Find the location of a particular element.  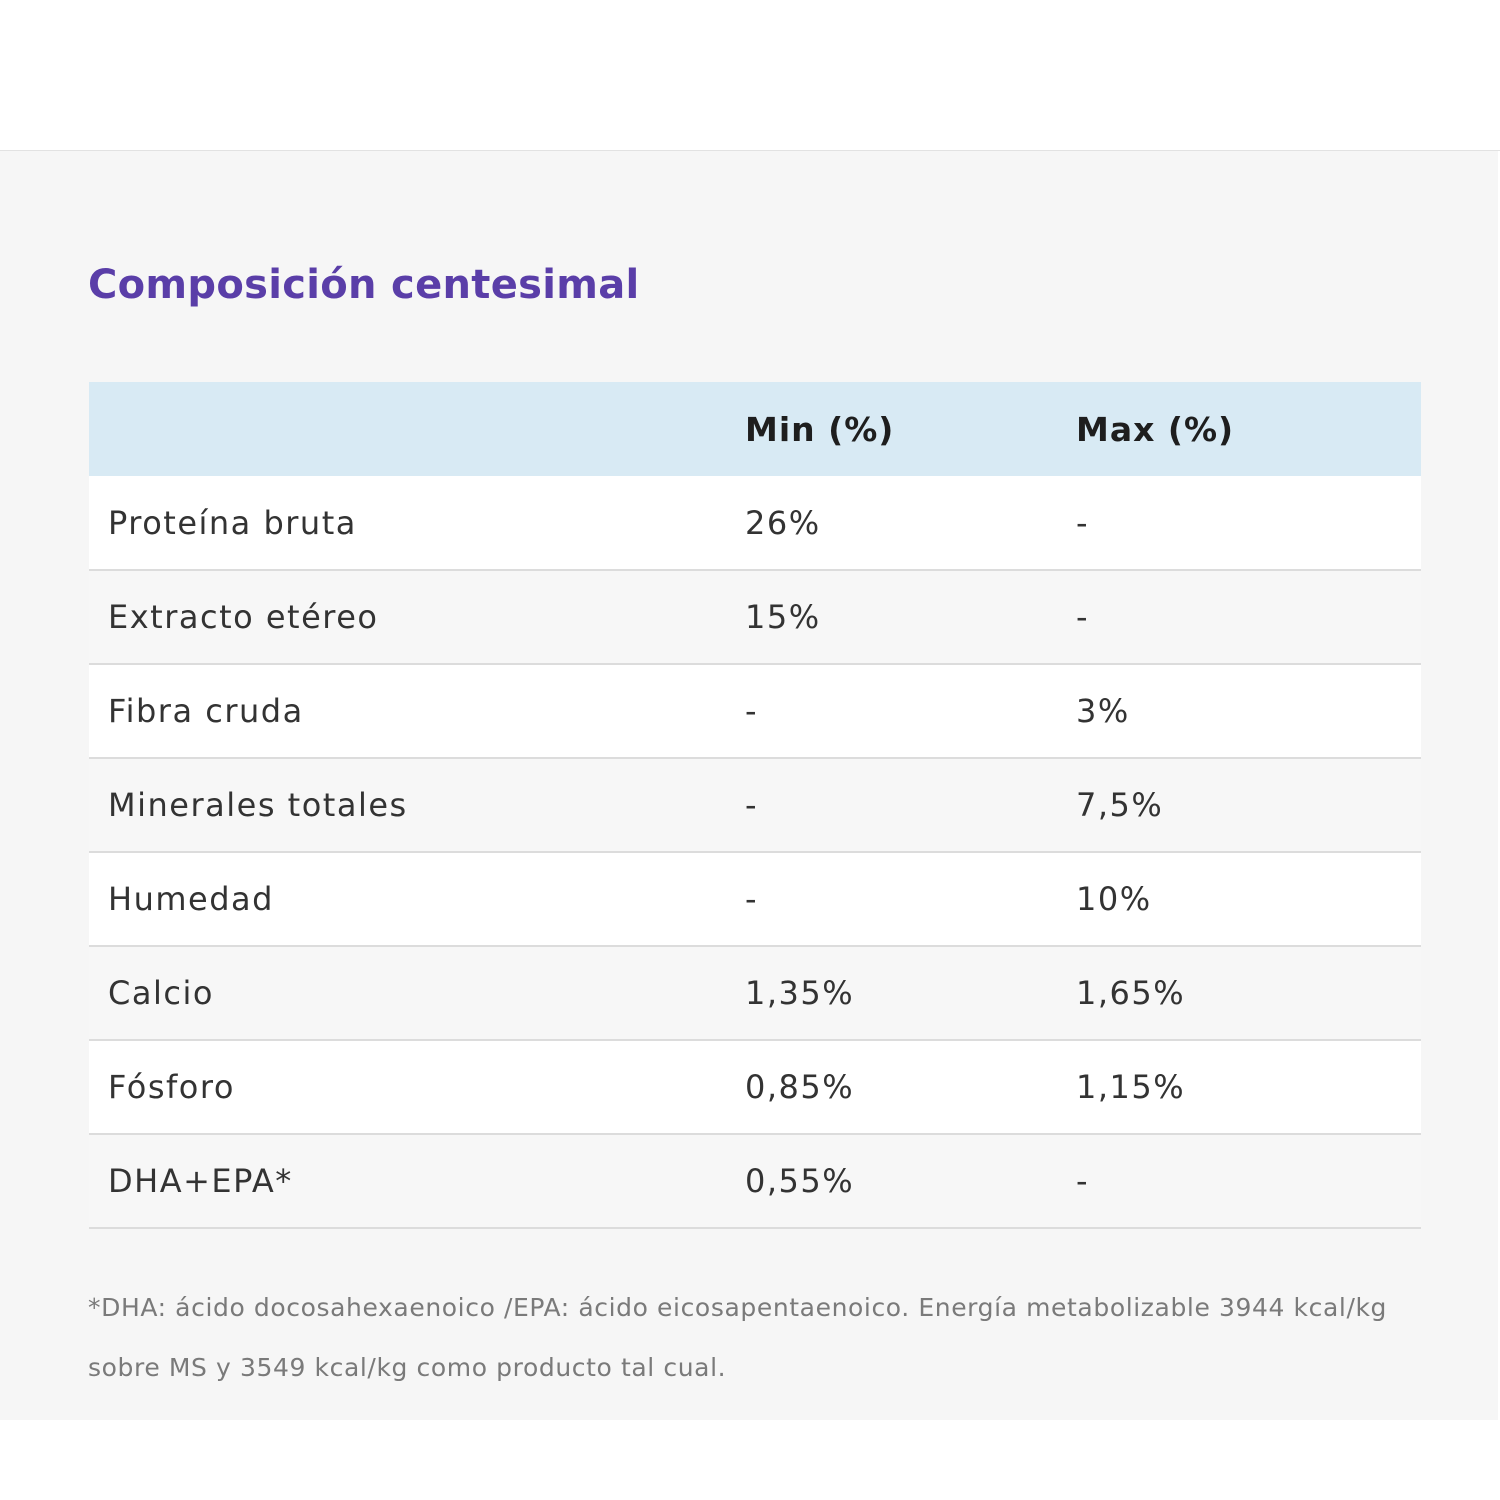

bottom-band is located at coordinates (750, 1460).